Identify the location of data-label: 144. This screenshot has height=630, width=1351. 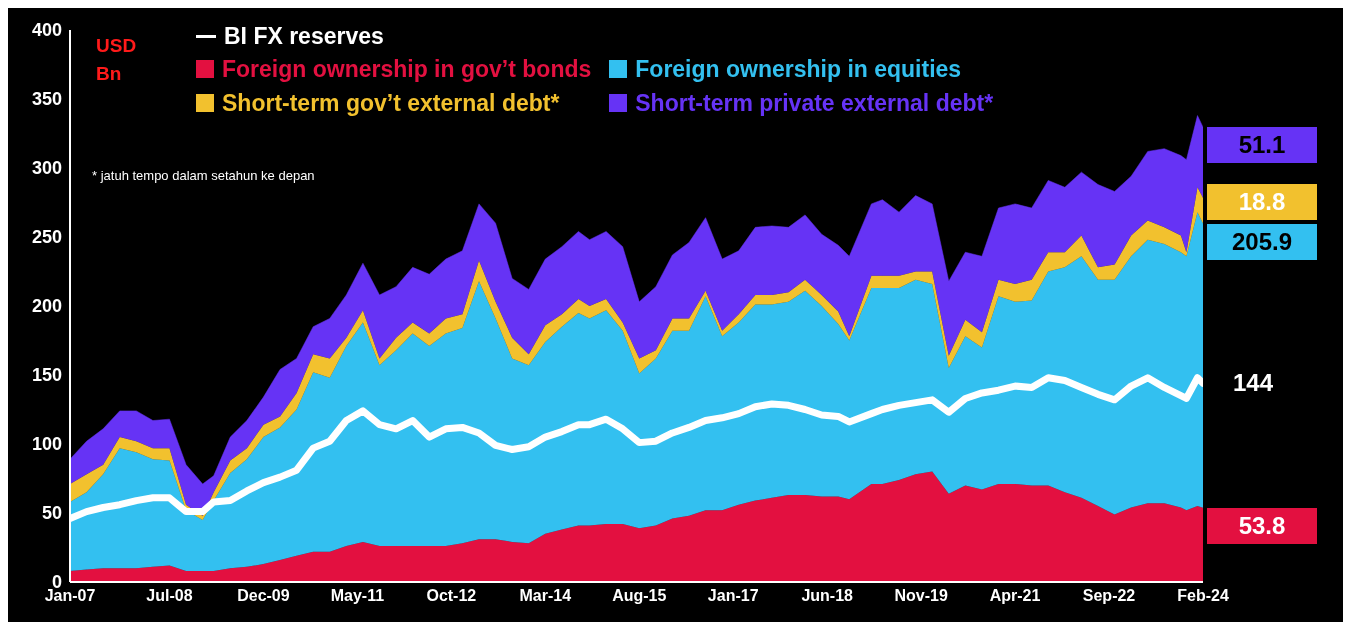
(1254, 383).